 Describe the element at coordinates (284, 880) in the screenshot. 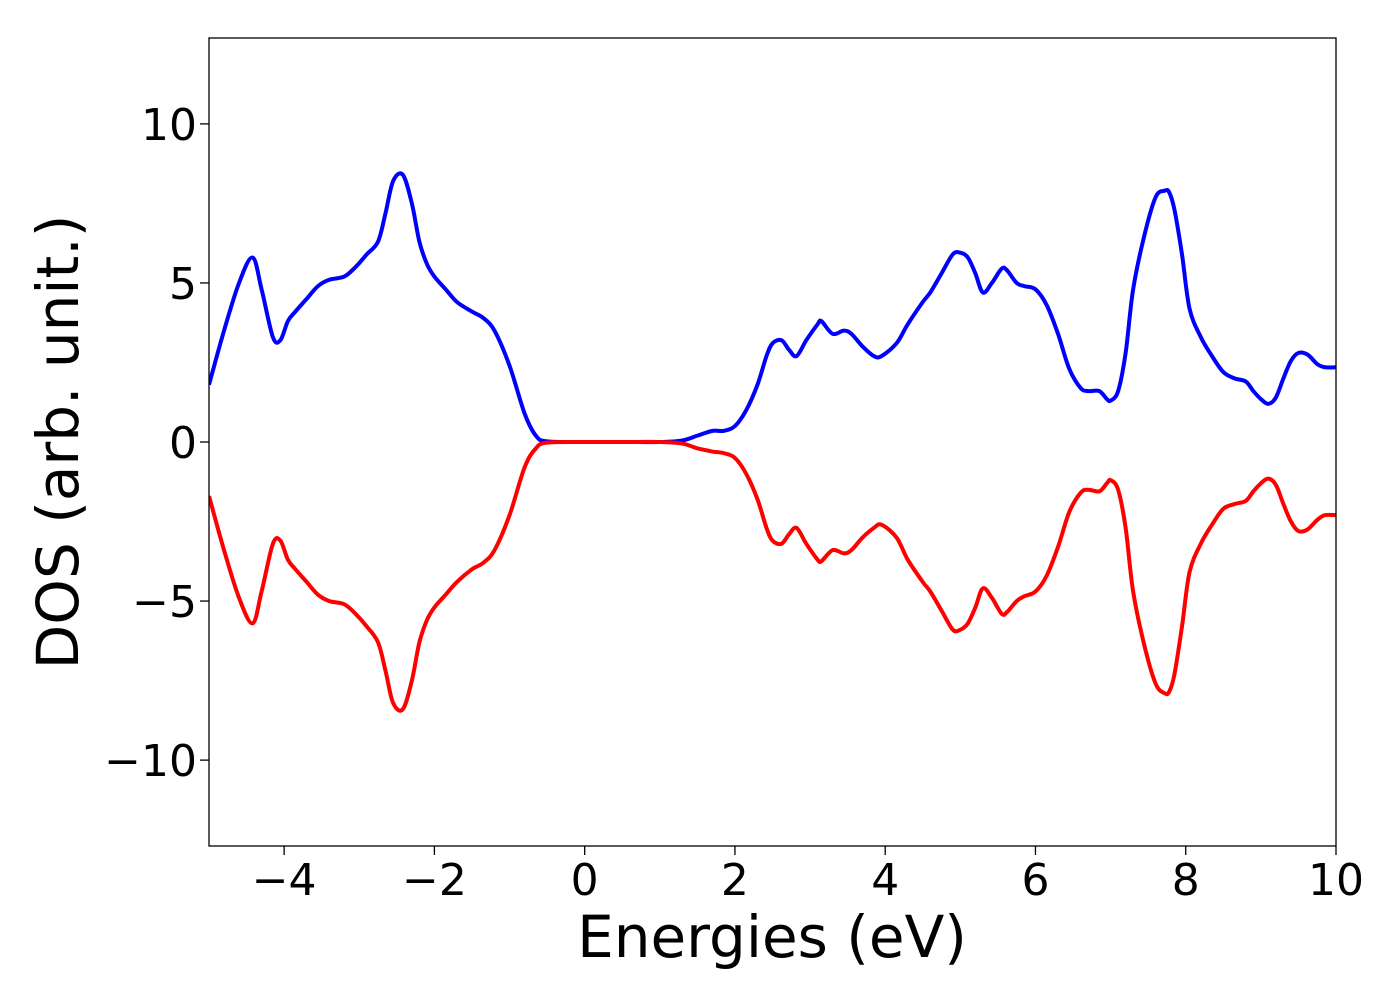

I see `x-tick-label: −4` at that location.